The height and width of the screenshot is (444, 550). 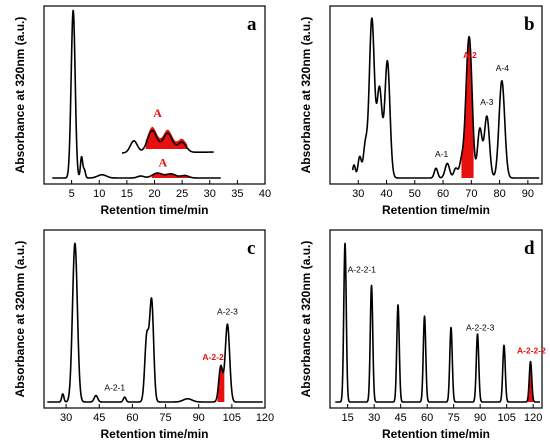 I want to click on peak-label: A-2-2-3, so click(x=480, y=328).